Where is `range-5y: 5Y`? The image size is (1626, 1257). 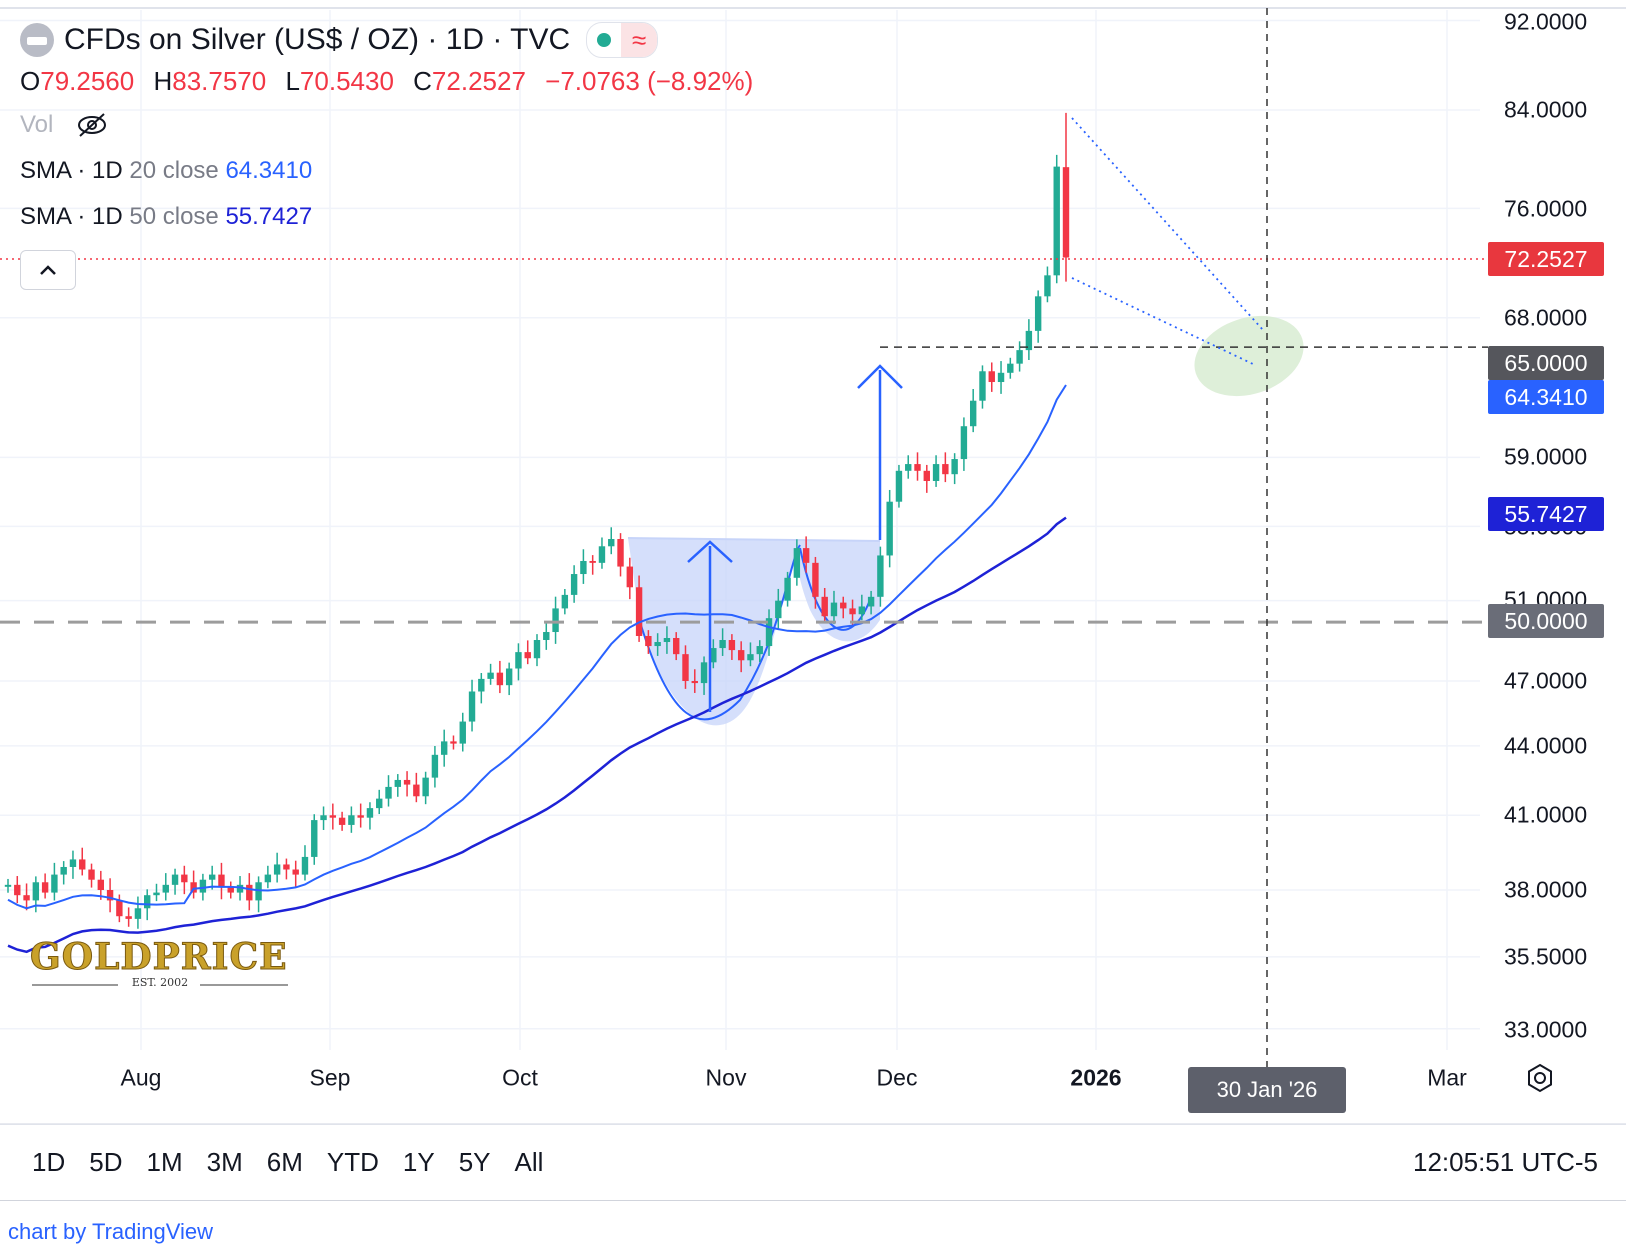
range-5y: 5Y is located at coordinates (474, 1162).